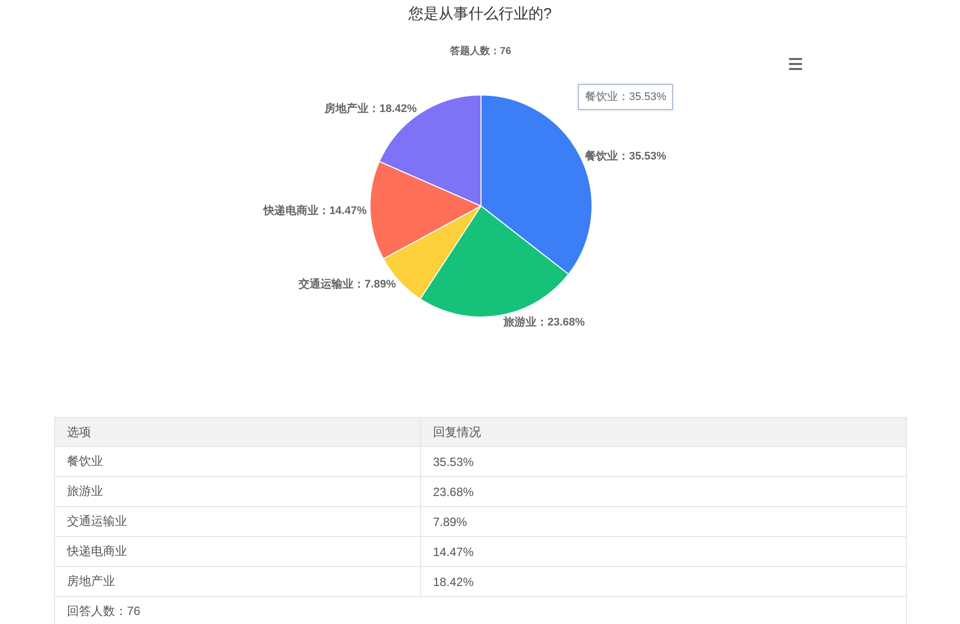  I want to click on text: 18.42%, so click(453, 581).